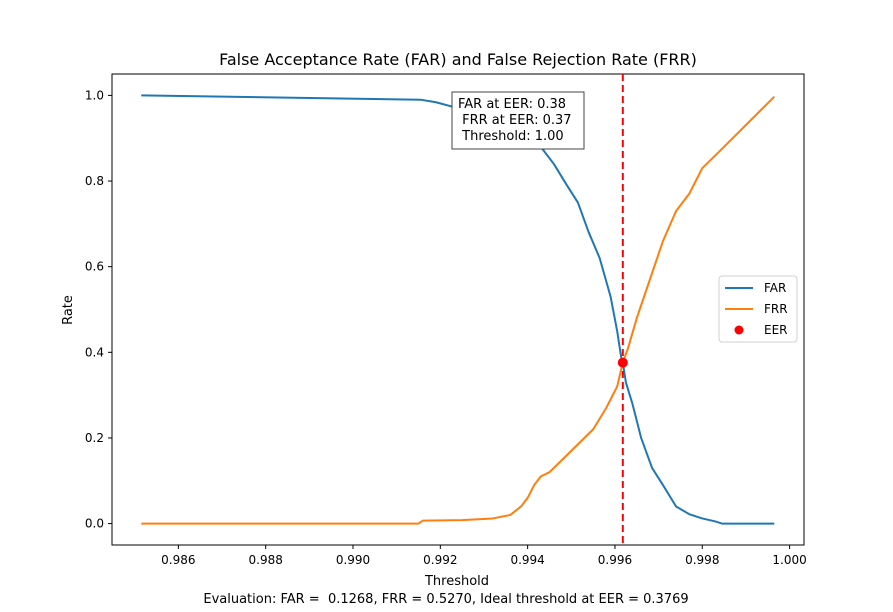  What do you see at coordinates (702, 560) in the screenshot?
I see `x-tick-label: 0.998` at bounding box center [702, 560].